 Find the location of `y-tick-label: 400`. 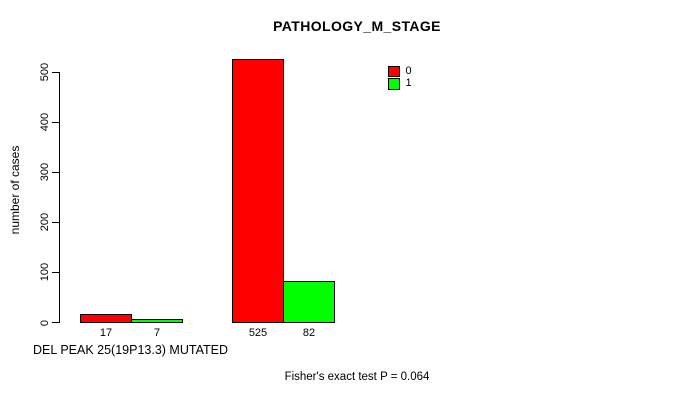

y-tick-label: 400 is located at coordinates (44, 122).